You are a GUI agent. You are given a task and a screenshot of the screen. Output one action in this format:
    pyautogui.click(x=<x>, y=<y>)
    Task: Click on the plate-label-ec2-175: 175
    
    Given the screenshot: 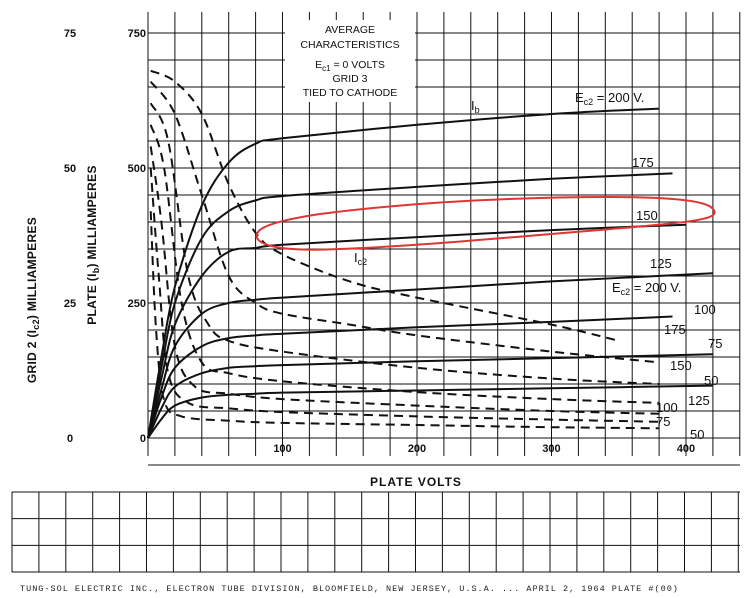 What is the action you would take?
    pyautogui.click(x=643, y=162)
    